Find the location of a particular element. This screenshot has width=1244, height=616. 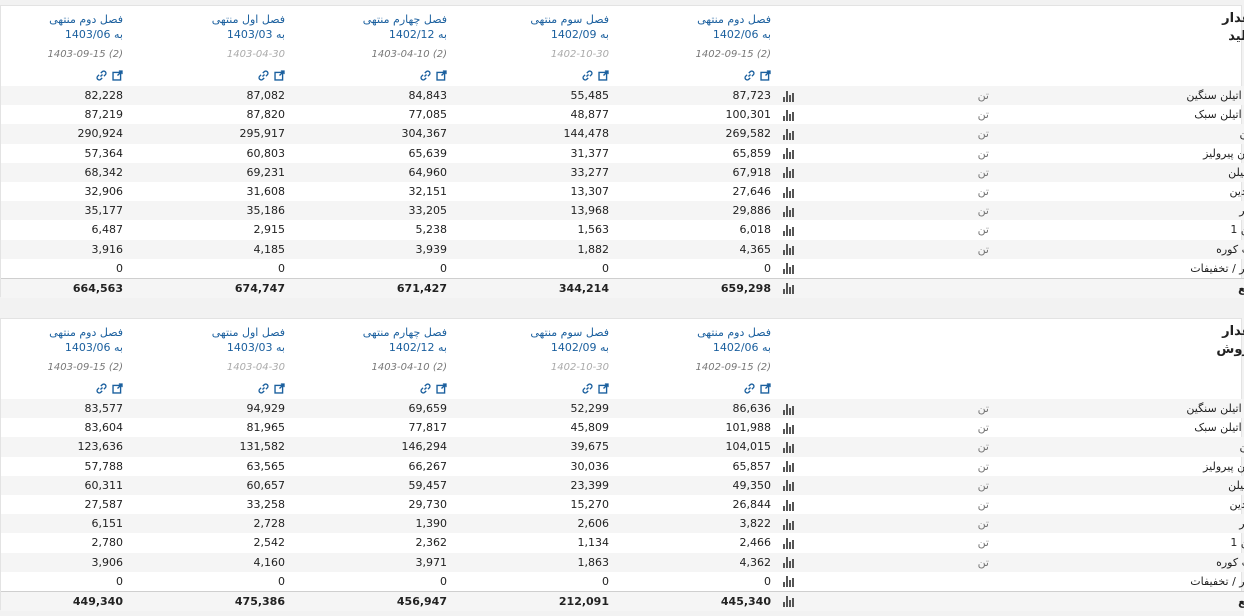

cell-value: 63,565 is located at coordinates (266, 466).